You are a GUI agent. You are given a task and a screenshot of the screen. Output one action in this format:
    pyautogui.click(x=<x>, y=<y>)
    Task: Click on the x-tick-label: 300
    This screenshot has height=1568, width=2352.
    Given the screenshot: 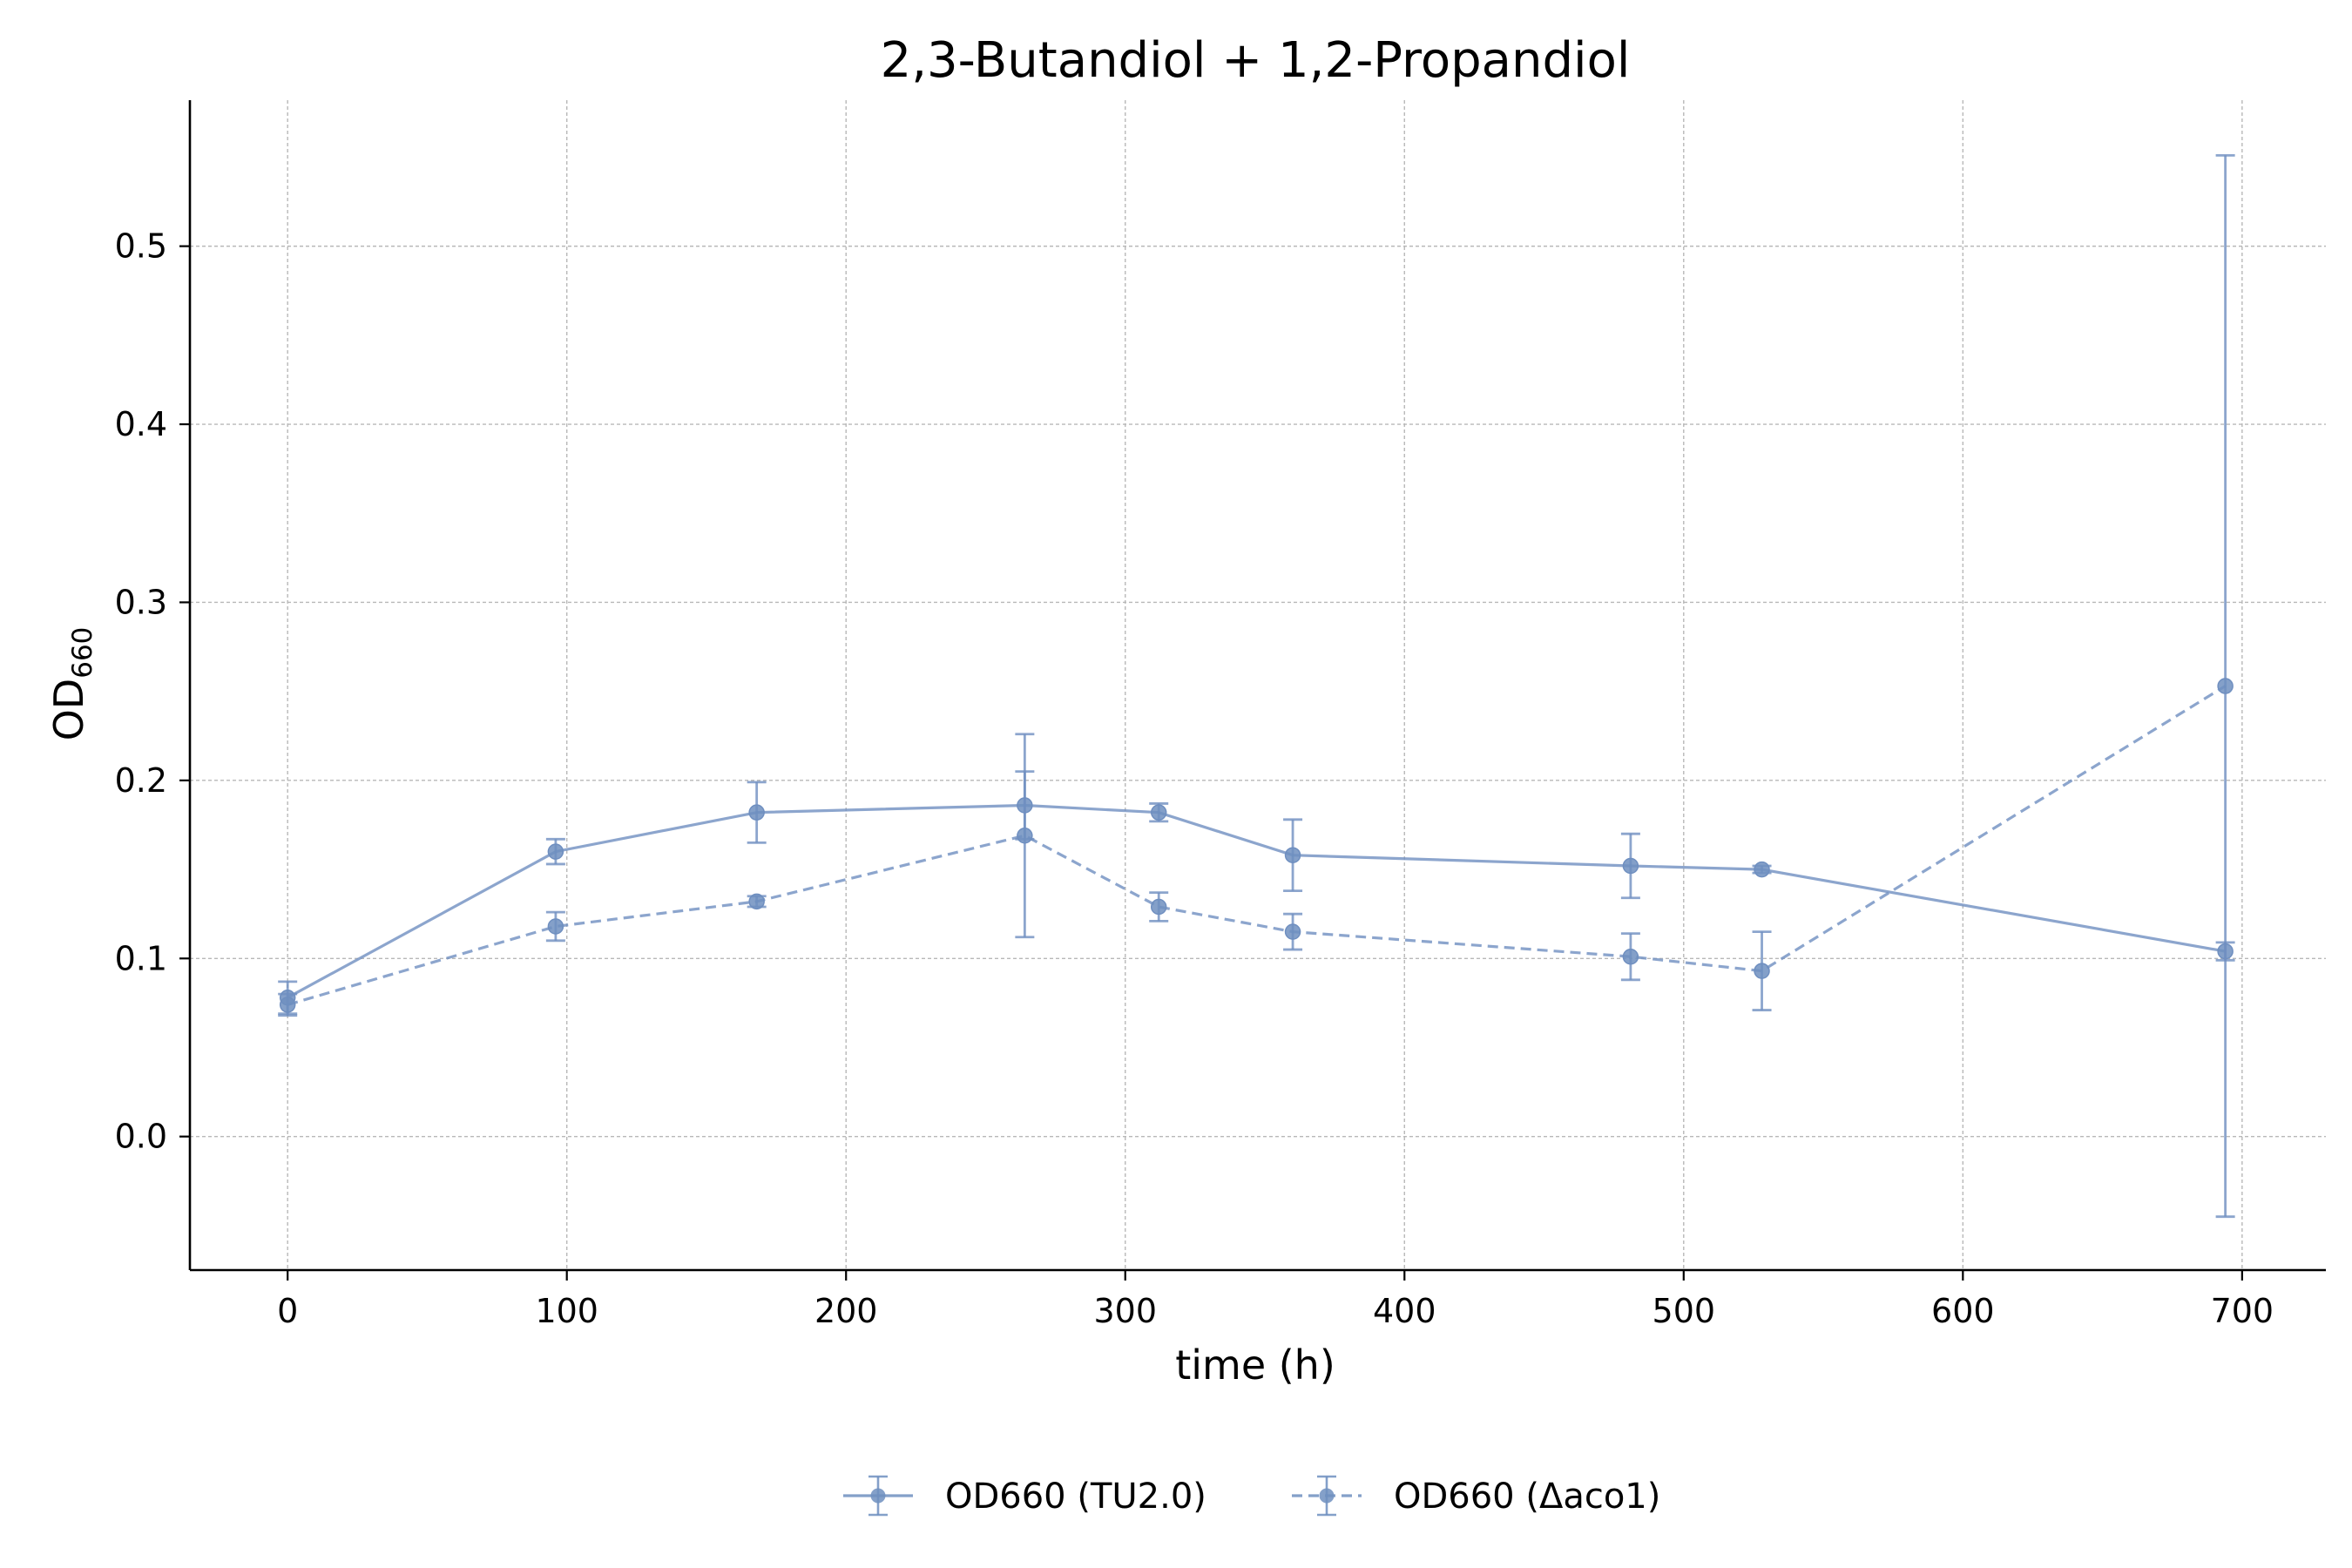 What is the action you would take?
    pyautogui.click(x=1125, y=1311)
    